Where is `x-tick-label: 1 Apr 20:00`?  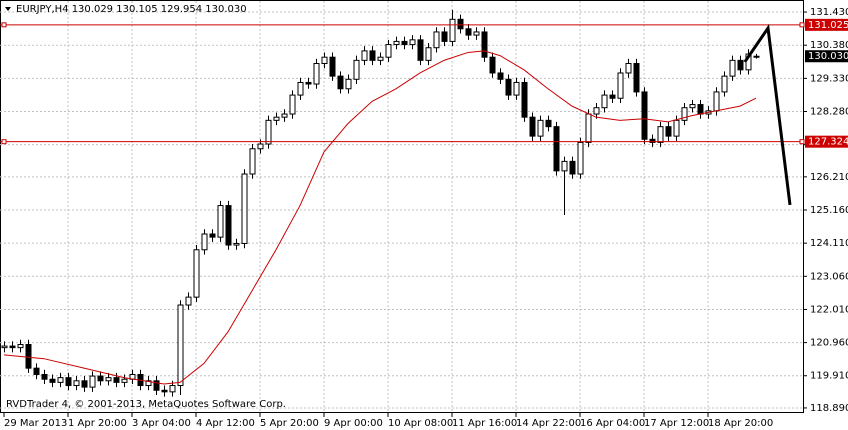
x-tick-label: 1 Apr 20:00 is located at coordinates (97, 423).